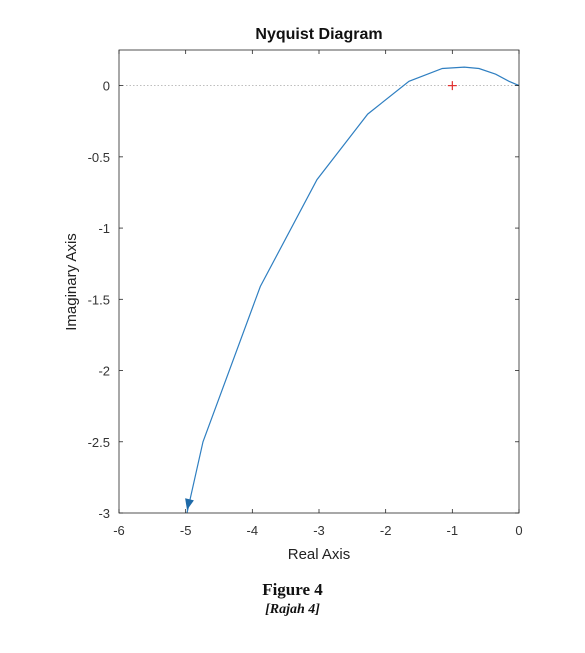  What do you see at coordinates (319, 554) in the screenshot?
I see `x-axis-label: Real Axis` at bounding box center [319, 554].